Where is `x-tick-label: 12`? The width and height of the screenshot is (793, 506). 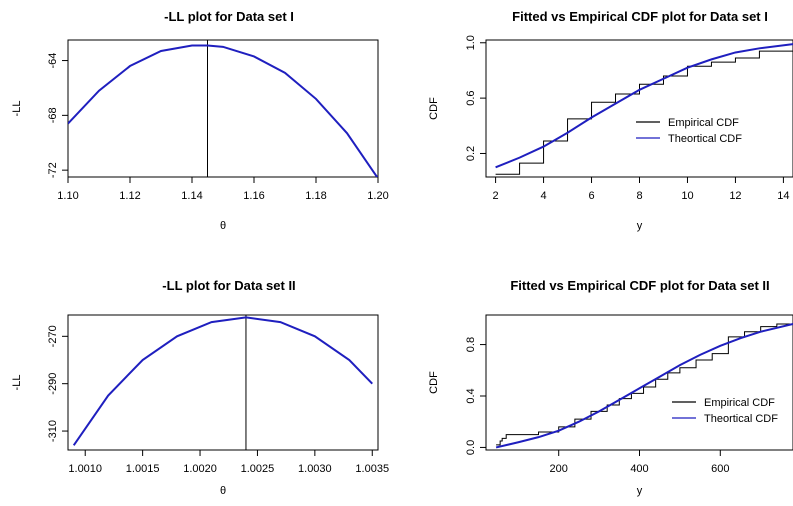
x-tick-label: 12 is located at coordinates (735, 196).